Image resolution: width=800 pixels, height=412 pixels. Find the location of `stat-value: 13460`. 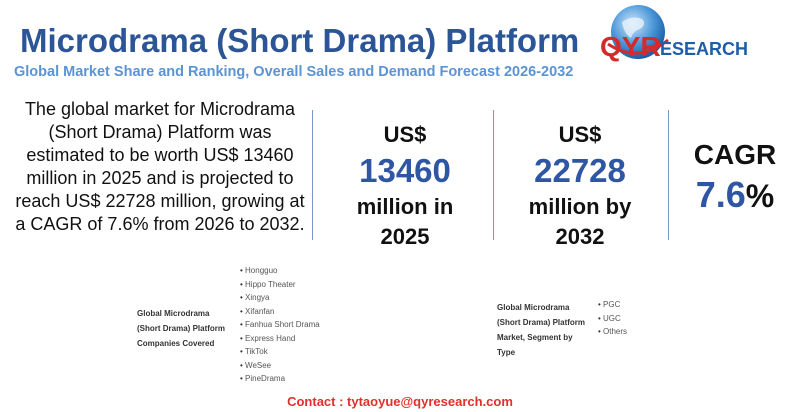

stat-value: 13460 is located at coordinates (405, 170).